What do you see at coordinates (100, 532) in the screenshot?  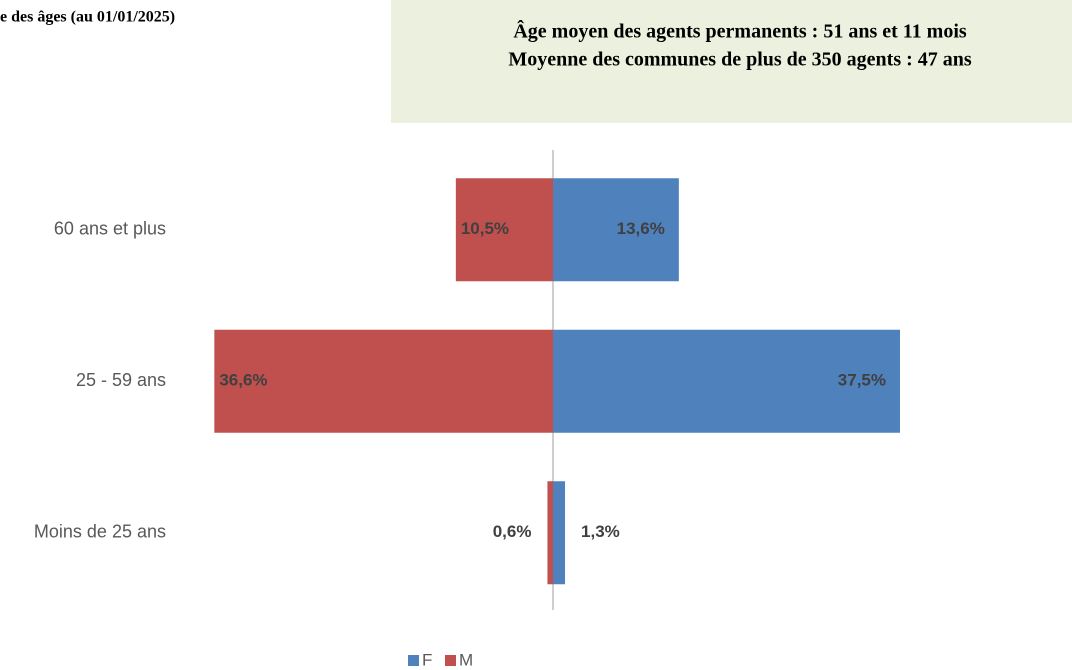 I see `y-tick-label: Moins de 25 ans` at bounding box center [100, 532].